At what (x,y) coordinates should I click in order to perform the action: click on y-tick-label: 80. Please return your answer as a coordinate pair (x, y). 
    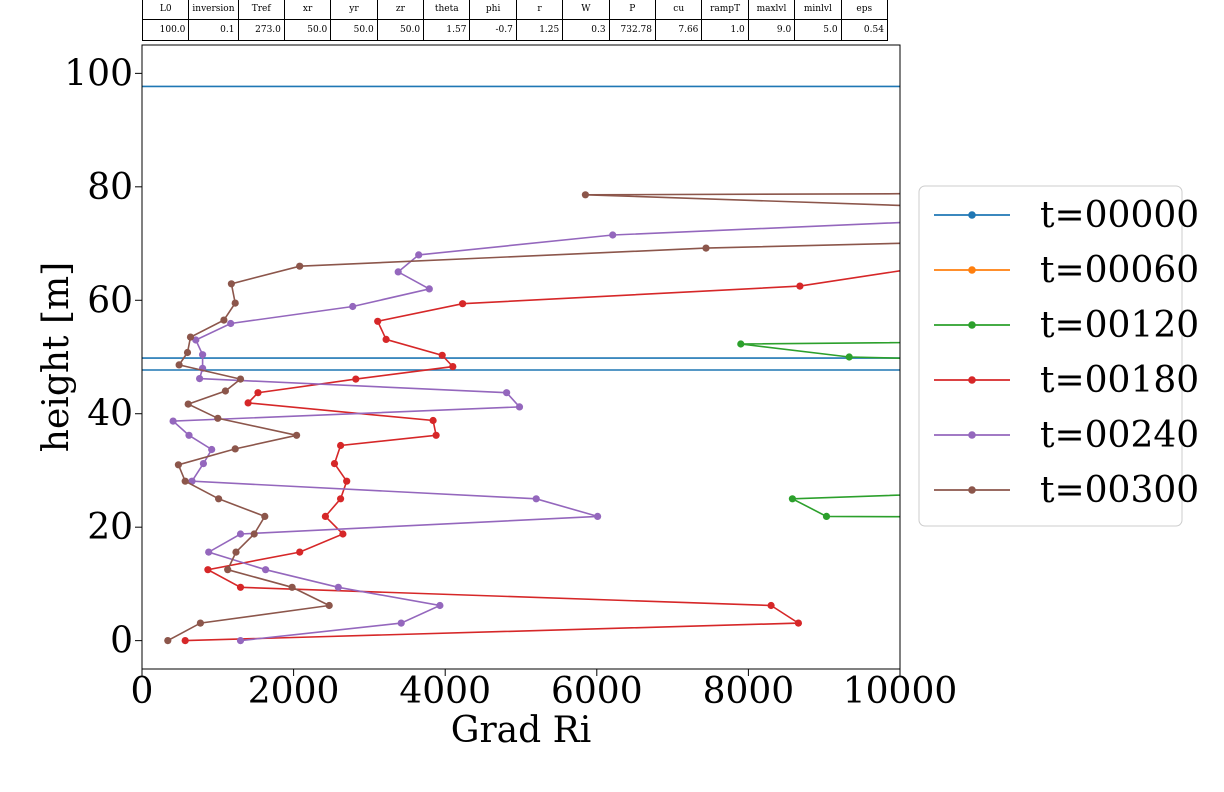
    Looking at the image, I should click on (110, 187).